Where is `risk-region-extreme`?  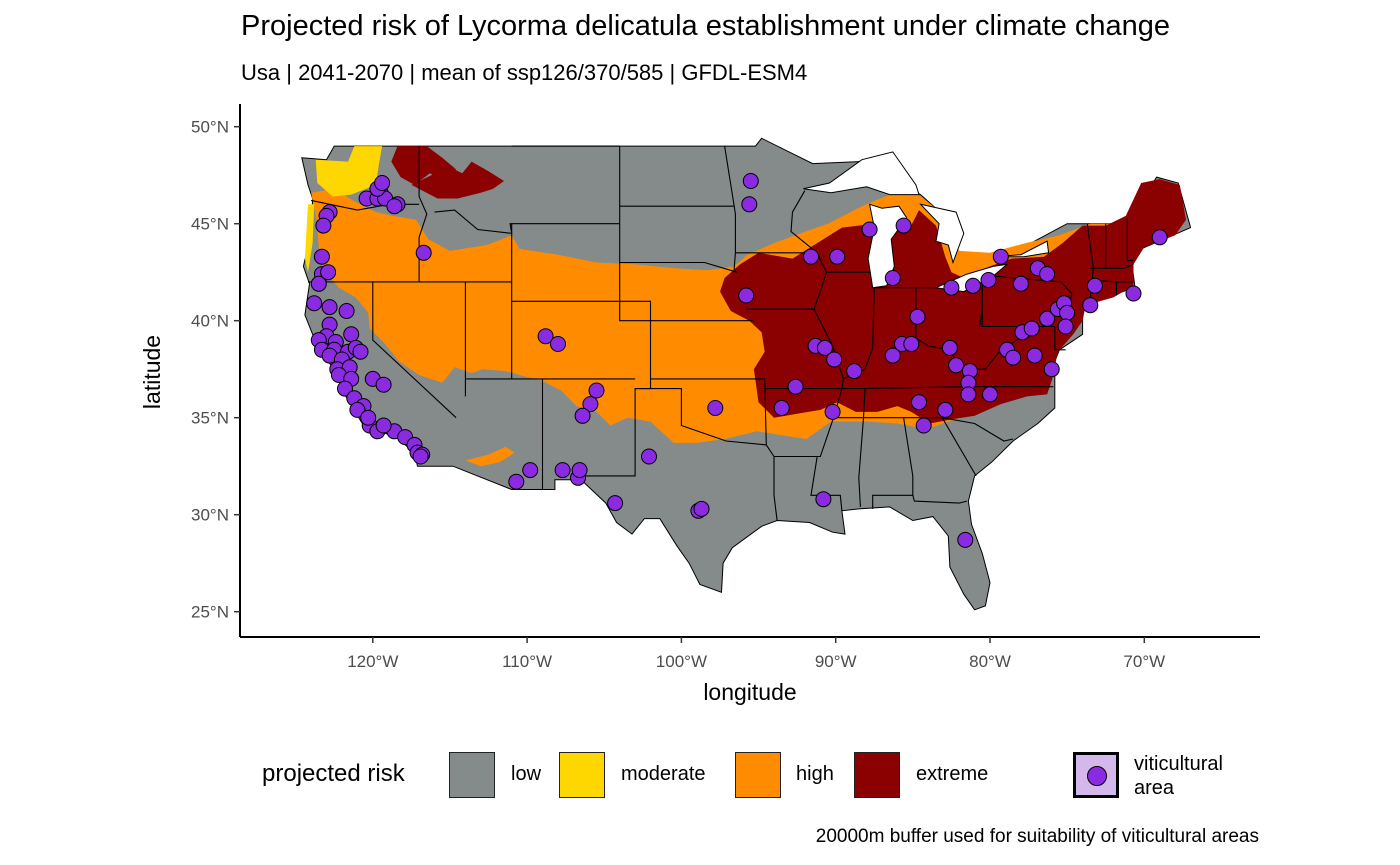 risk-region-extreme is located at coordinates (457, 180).